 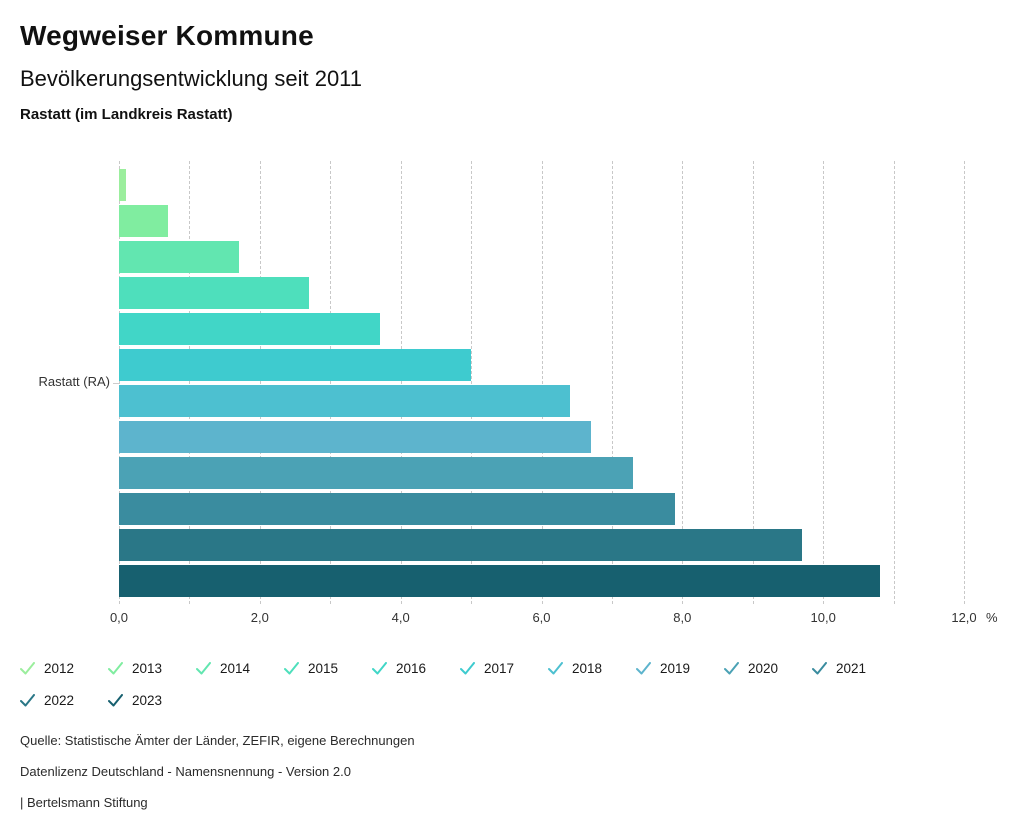 I want to click on legend-item-label: 2014, so click(x=235, y=668).